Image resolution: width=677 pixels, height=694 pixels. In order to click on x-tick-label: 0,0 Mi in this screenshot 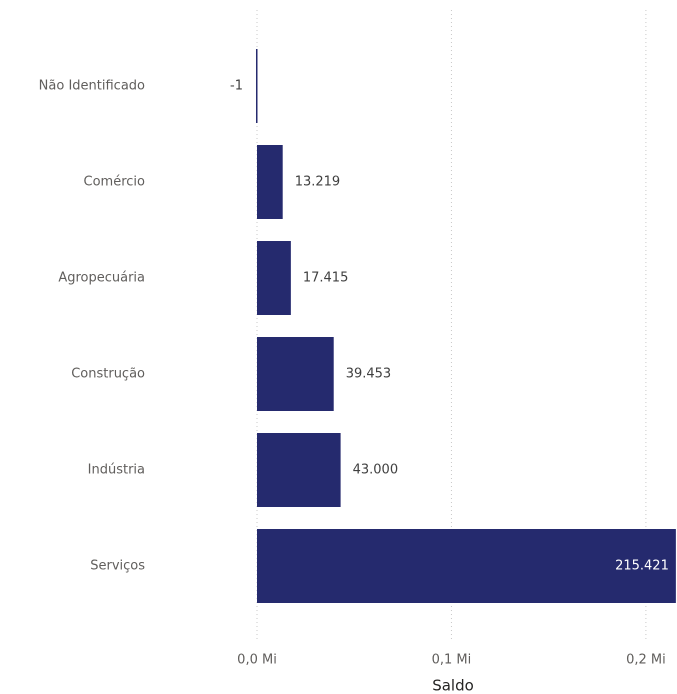, I will do `click(257, 660)`.